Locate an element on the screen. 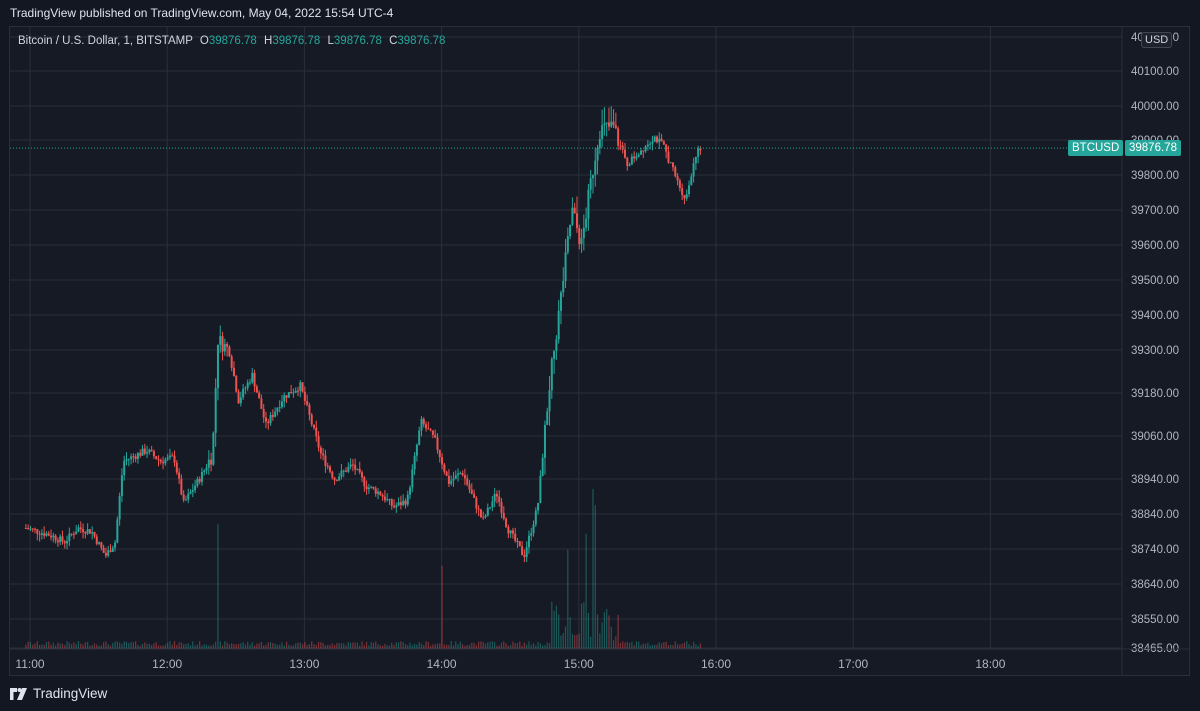 The width and height of the screenshot is (1200, 711). tradingview-logo: TradingView is located at coordinates (58, 693).